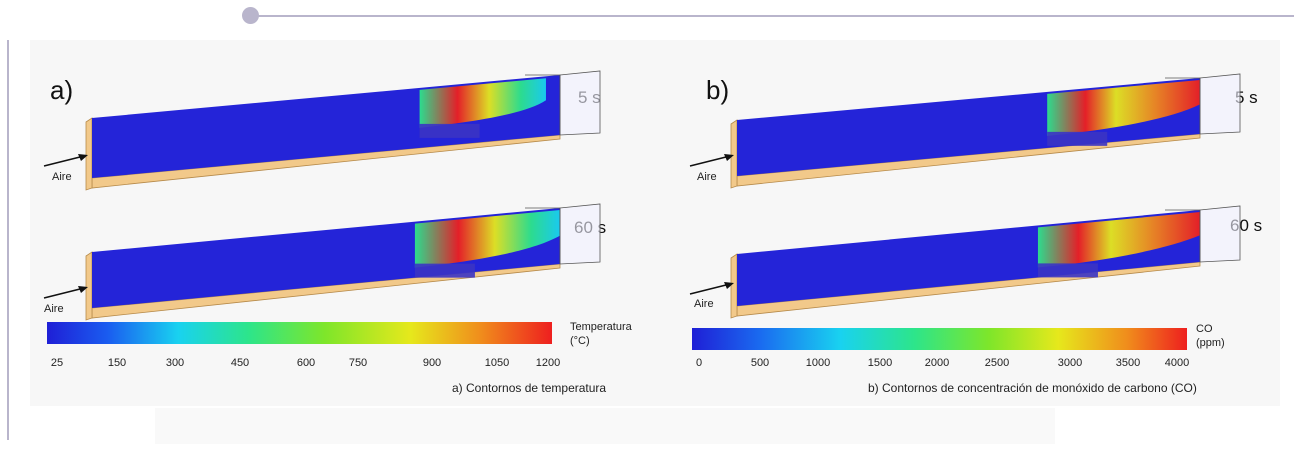 Image resolution: width=1294 pixels, height=449 pixels. Describe the element at coordinates (487, 239) in the screenshot. I see `tunnel-a-60s-hot-plume` at that location.